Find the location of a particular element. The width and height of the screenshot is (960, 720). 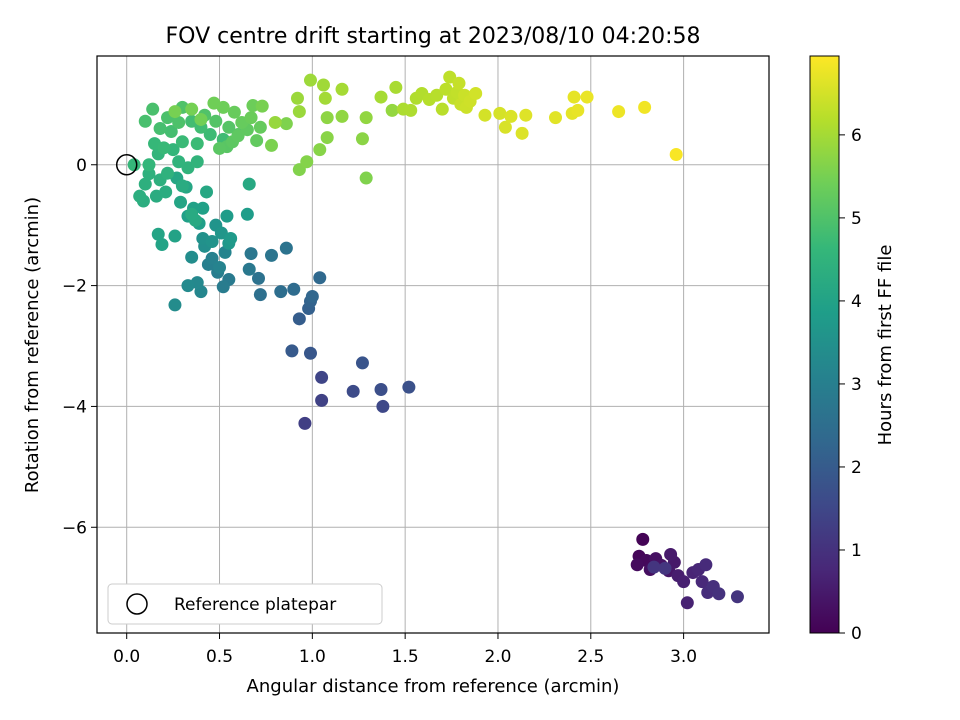

y-tick-label: −6 is located at coordinates (74, 528).